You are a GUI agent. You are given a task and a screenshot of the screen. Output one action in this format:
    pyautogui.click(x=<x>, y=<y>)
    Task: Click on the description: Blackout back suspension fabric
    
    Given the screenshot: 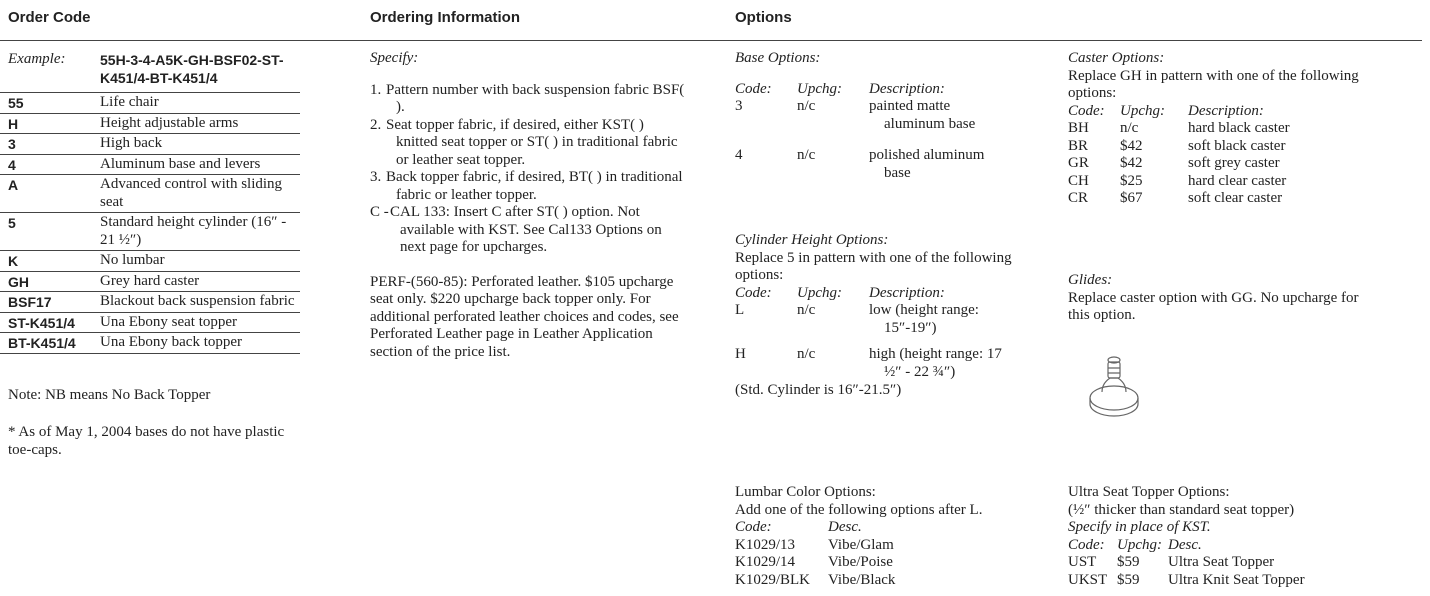 What is the action you would take?
    pyautogui.click(x=197, y=301)
    